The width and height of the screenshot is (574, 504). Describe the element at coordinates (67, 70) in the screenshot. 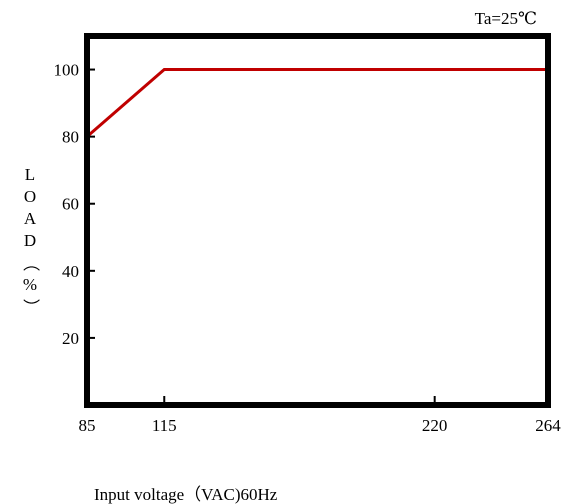

I see `y-tick-label: 100` at that location.